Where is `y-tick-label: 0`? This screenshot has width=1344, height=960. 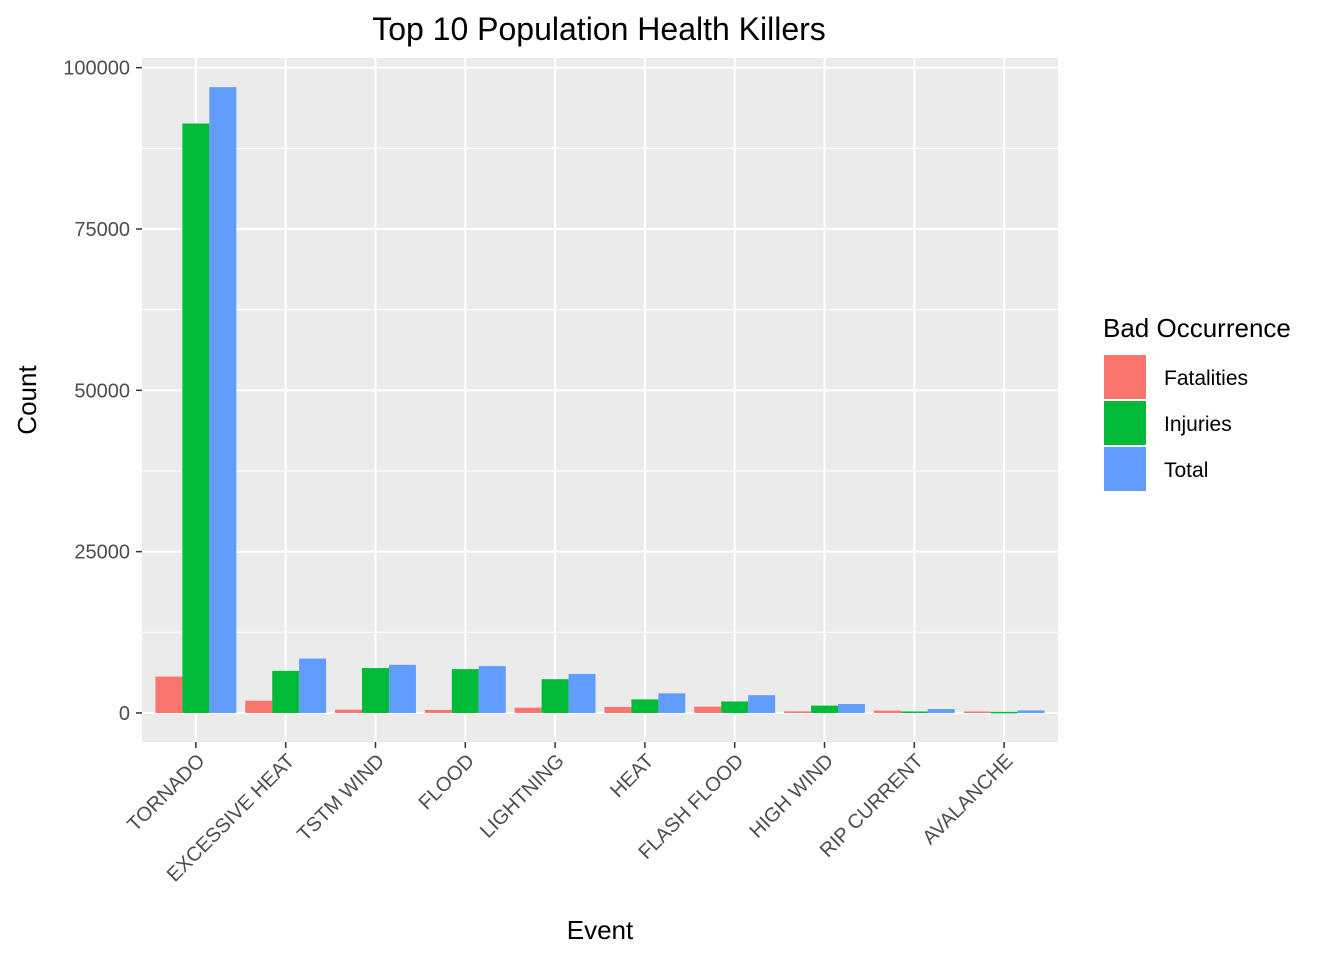
y-tick-label: 0 is located at coordinates (124, 714).